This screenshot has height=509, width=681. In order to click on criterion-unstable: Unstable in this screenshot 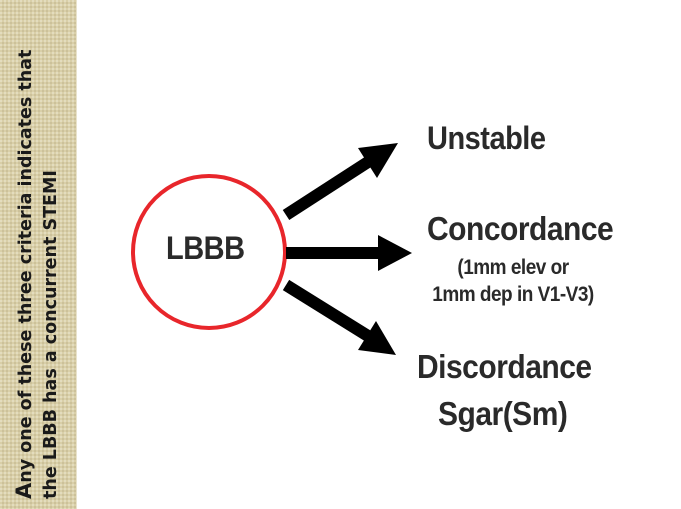, I will do `click(486, 139)`.